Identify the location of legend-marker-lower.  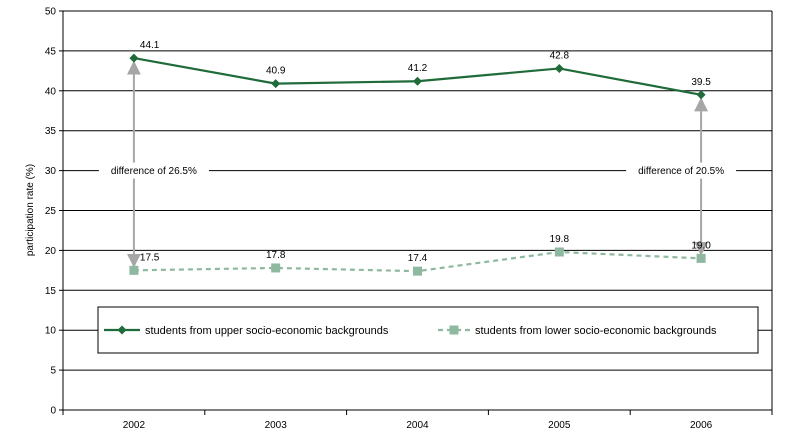
(454, 330).